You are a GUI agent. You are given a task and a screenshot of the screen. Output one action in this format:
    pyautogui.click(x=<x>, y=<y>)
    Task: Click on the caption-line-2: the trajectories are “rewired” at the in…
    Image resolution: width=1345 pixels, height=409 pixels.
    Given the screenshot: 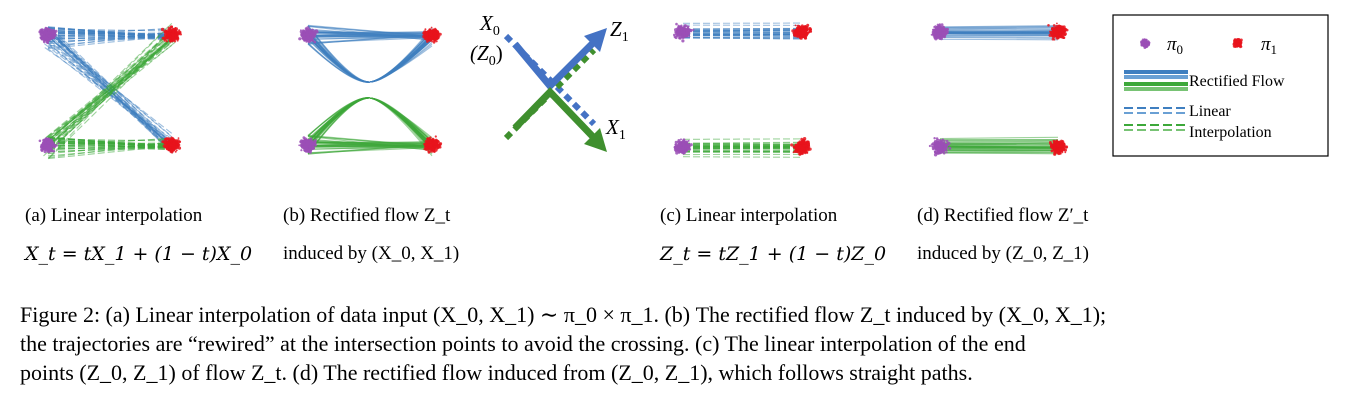 What is the action you would take?
    pyautogui.click(x=523, y=343)
    